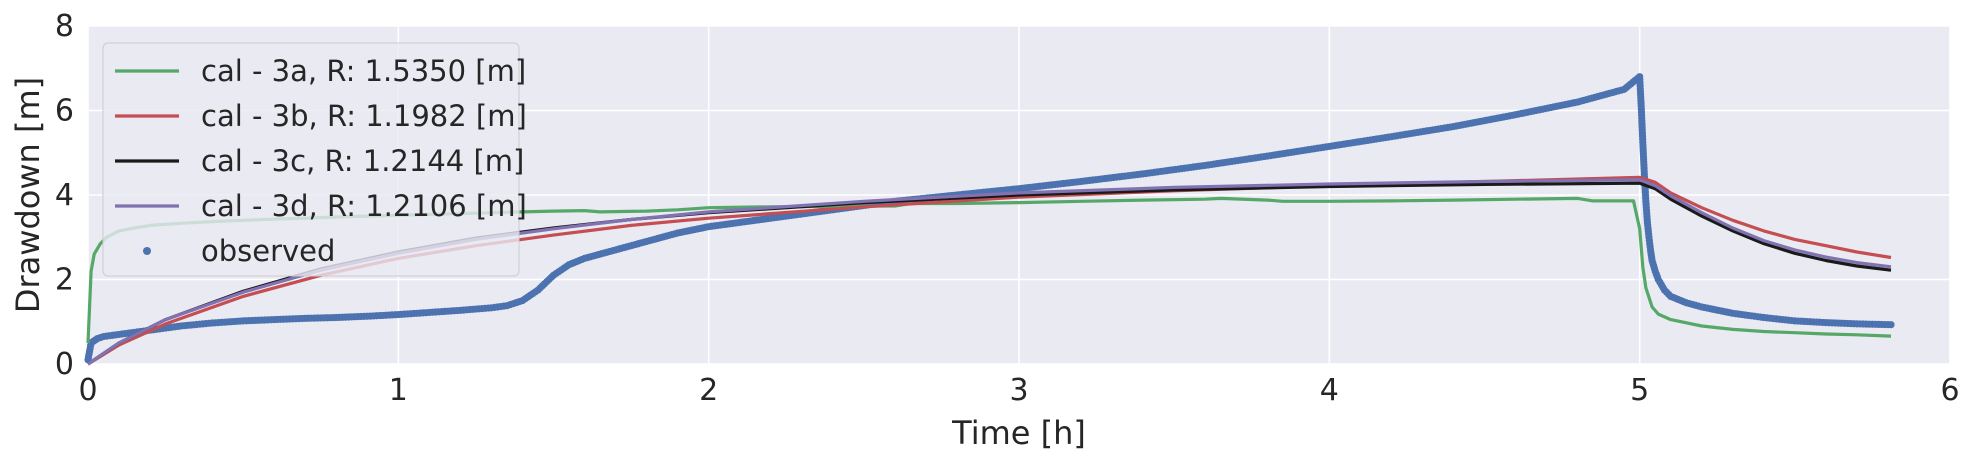 This screenshot has height=464, width=1969. Describe the element at coordinates (1018, 433) in the screenshot. I see `x-axis-label: Time [h]` at that location.